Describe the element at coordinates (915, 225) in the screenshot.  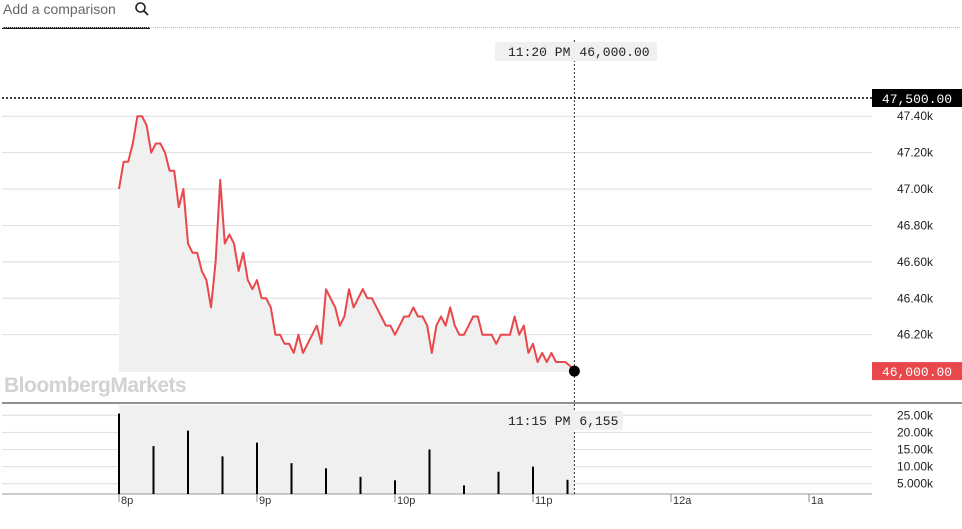
I see `price-tick-label: 46.80k` at that location.